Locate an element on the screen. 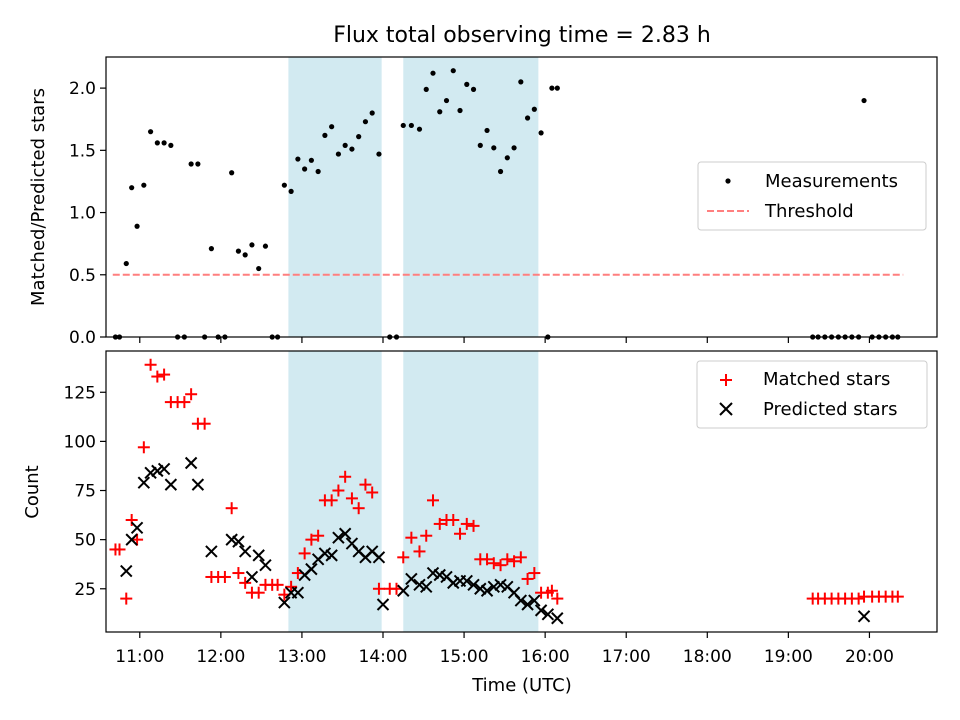  y-tick-label: 25 is located at coordinates (85, 590).